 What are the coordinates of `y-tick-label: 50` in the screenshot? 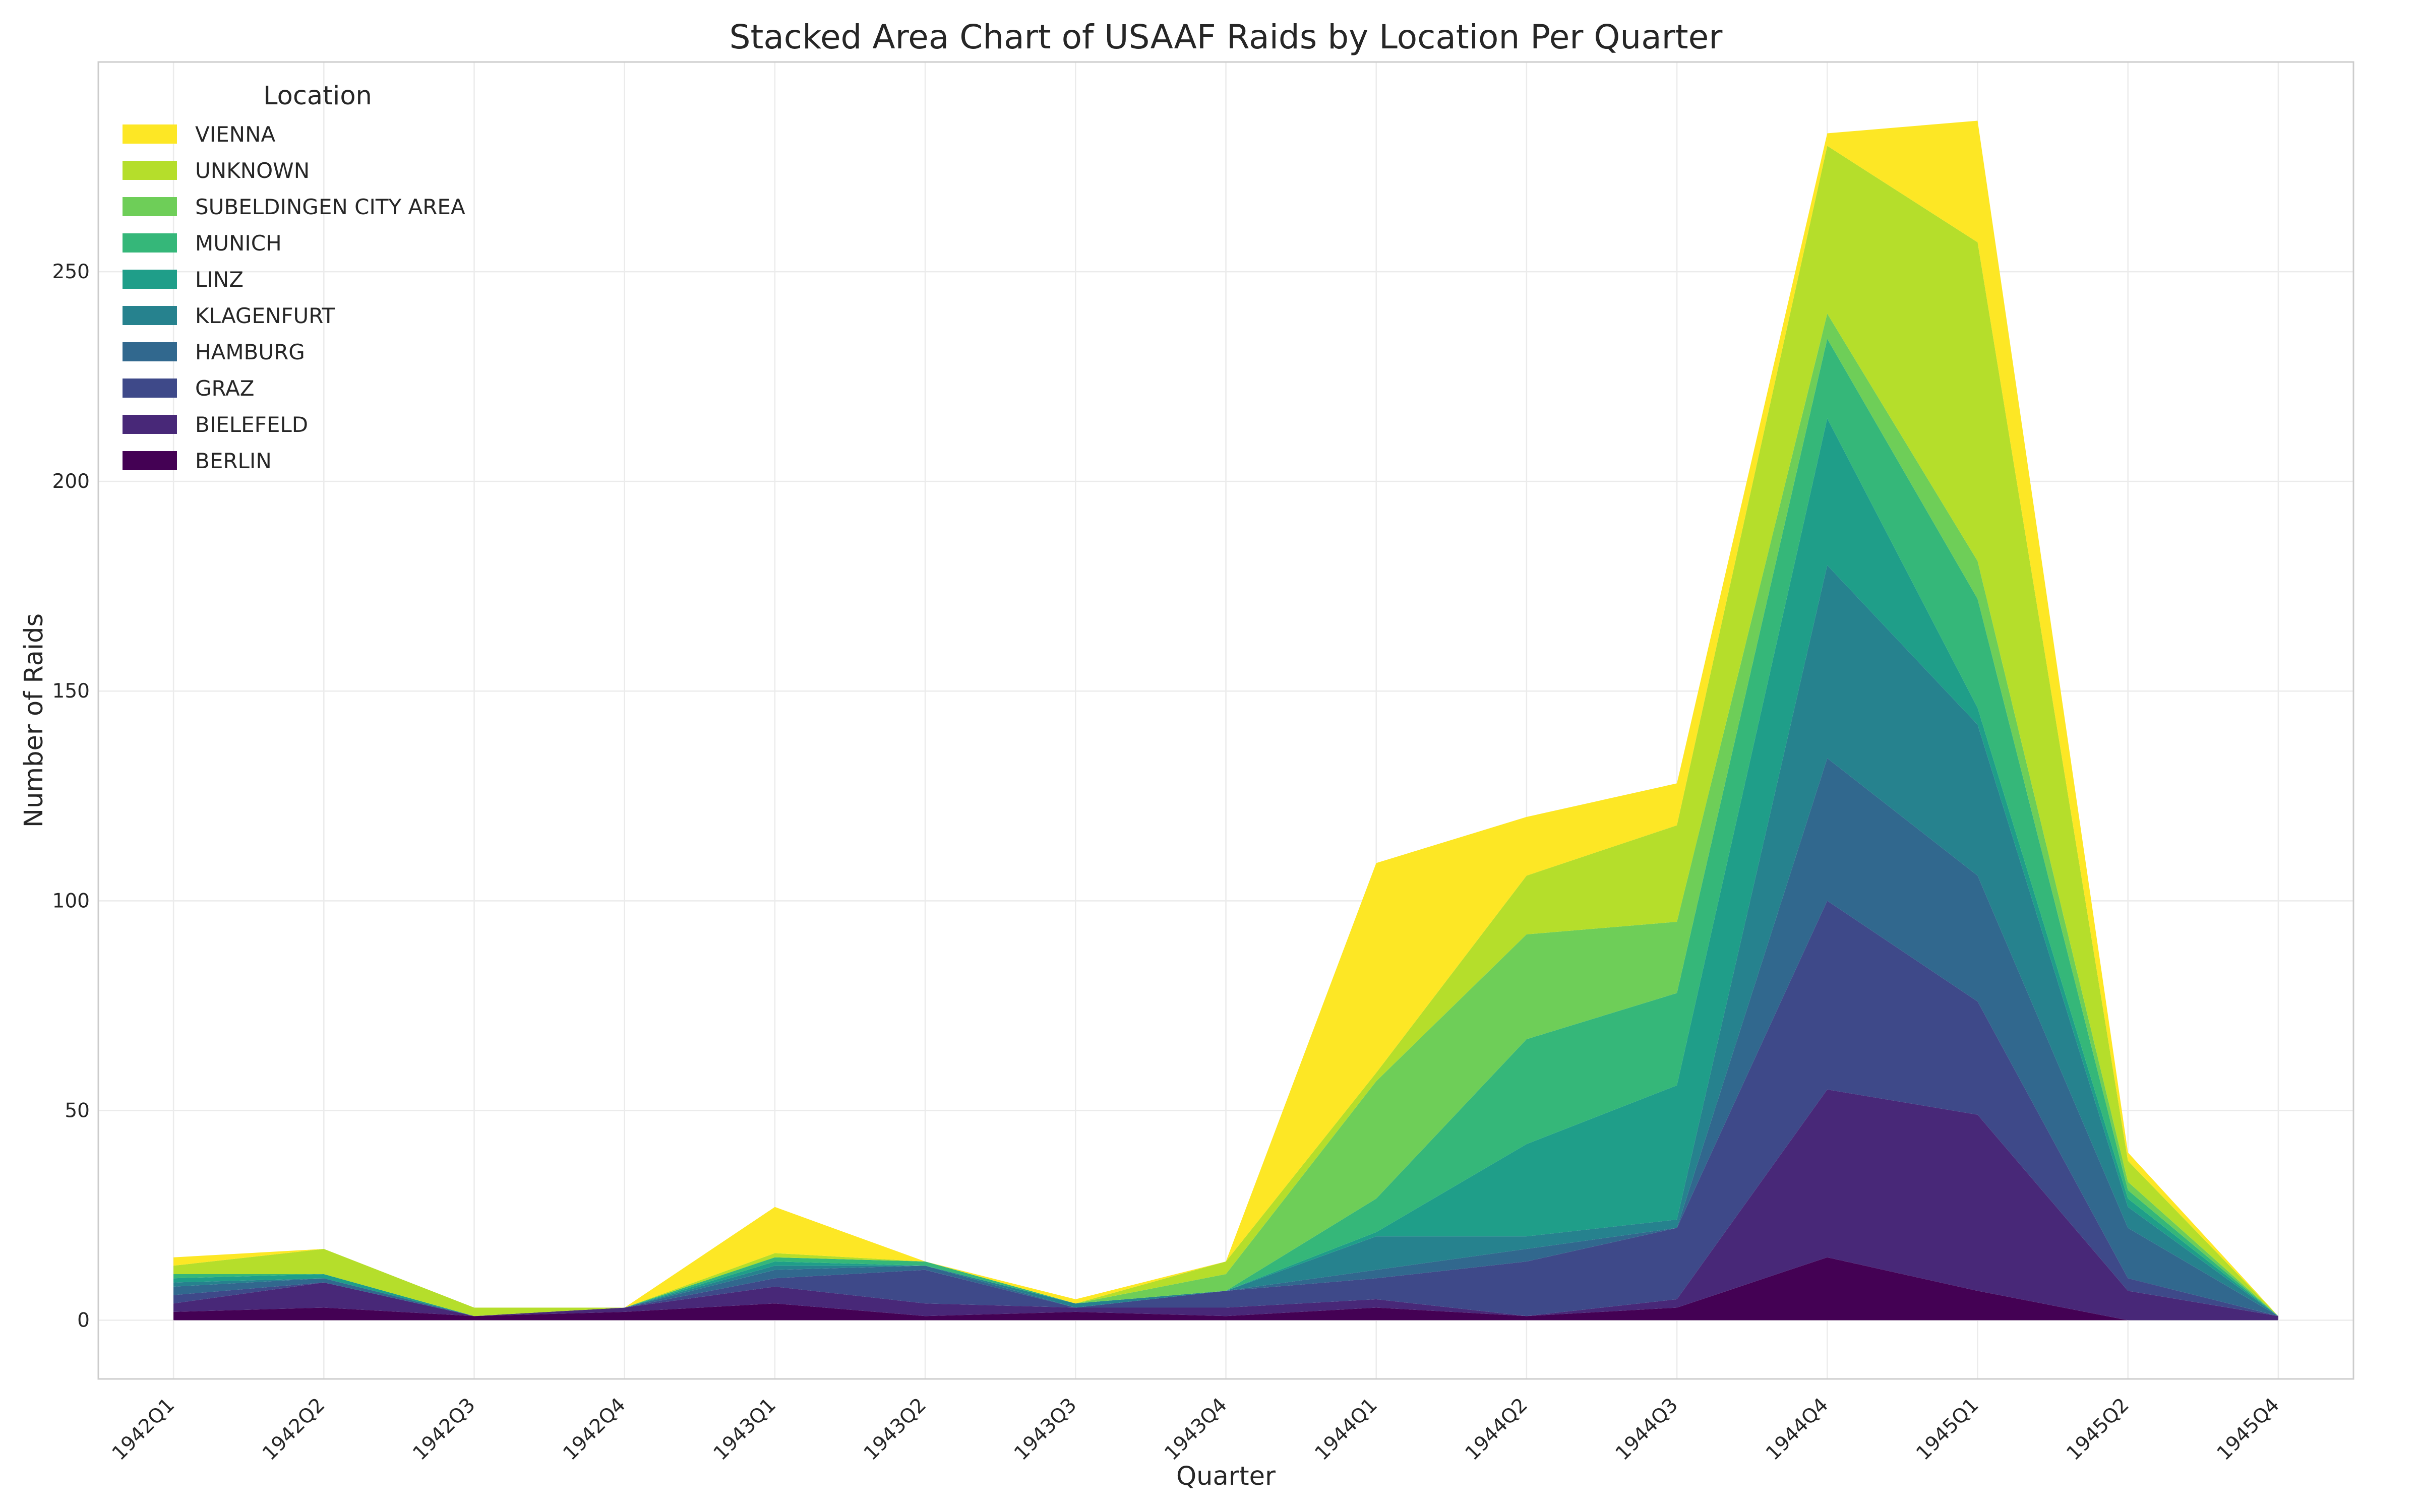 It's located at (77, 1110).